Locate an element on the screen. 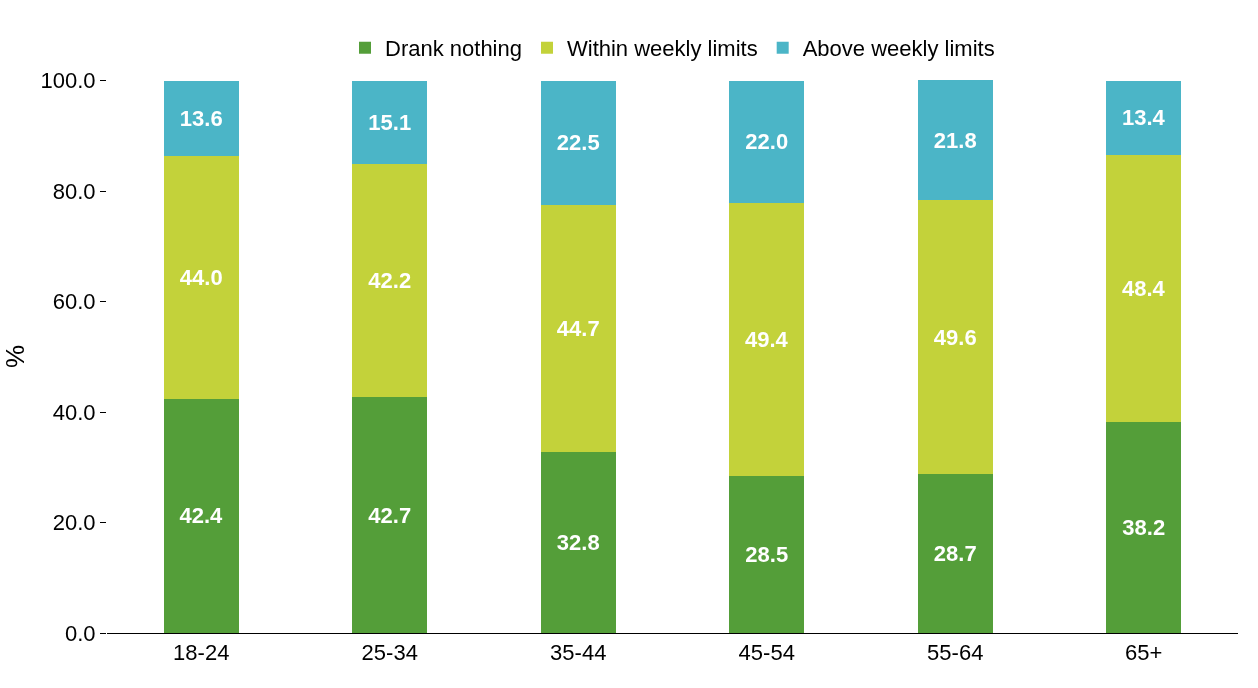 Image resolution: width=1258 pixels, height=688 pixels. data-label: 21.8 is located at coordinates (955, 140).